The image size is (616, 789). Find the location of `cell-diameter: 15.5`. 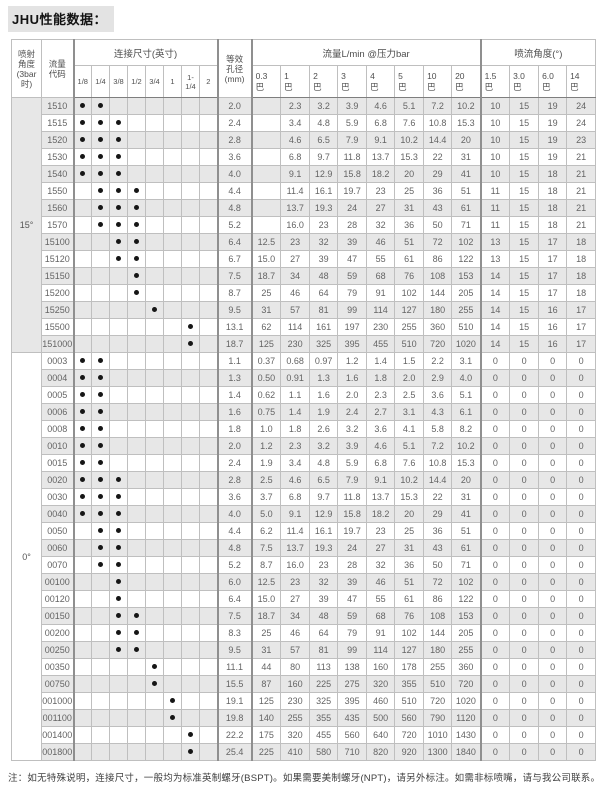

cell-diameter: 15.5 is located at coordinates (234, 684).